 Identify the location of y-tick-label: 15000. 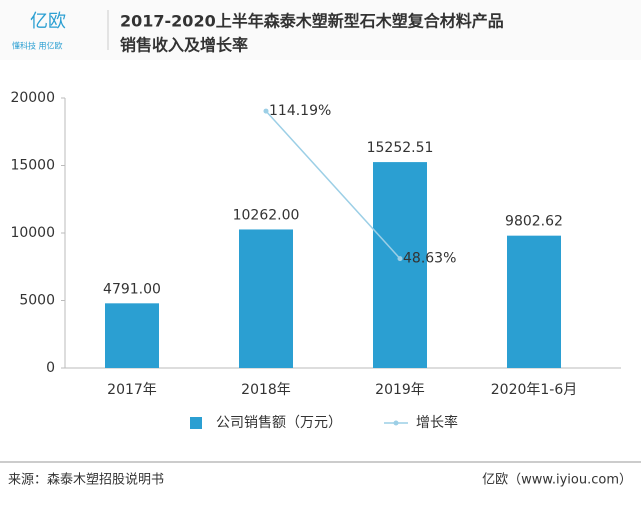
(32, 166).